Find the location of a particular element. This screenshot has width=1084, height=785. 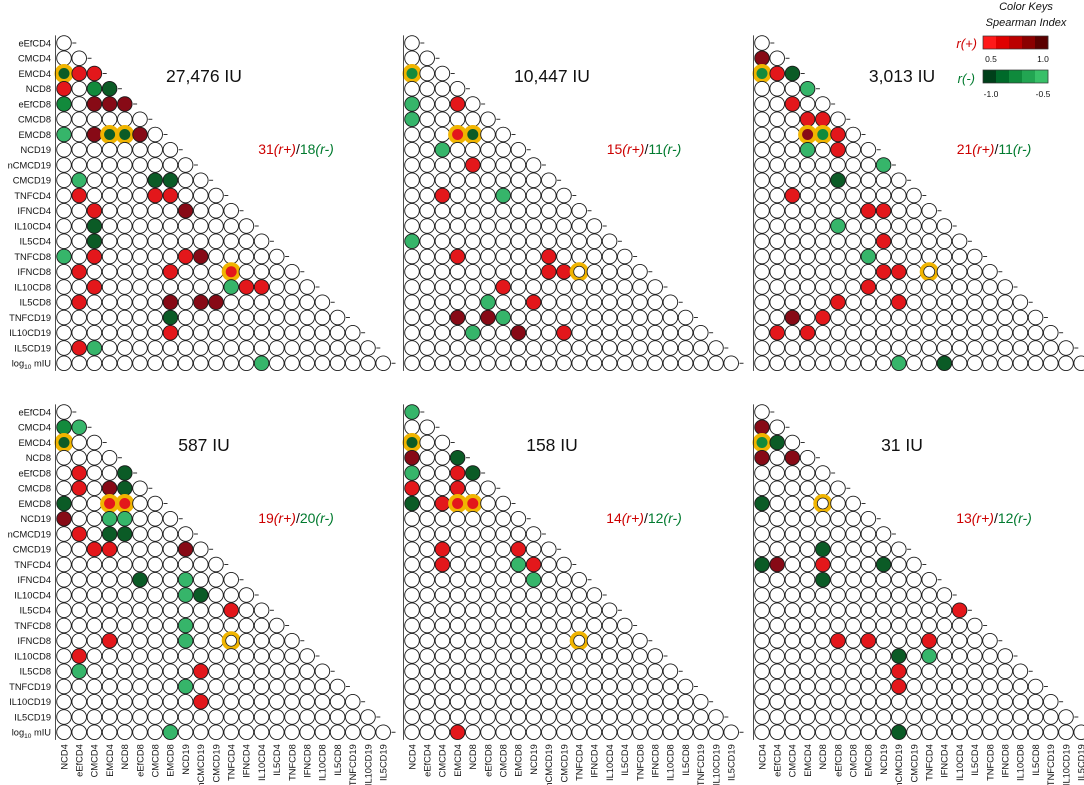

legend-pos-swatch is located at coordinates (1016, 42).